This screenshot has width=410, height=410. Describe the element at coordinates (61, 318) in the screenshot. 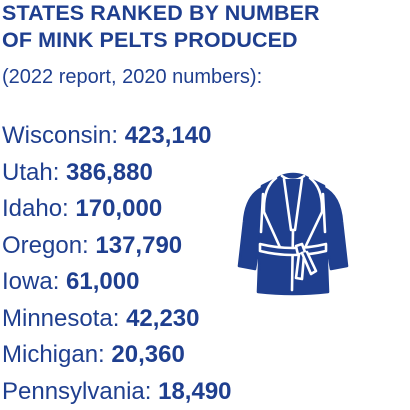

I see `state-name: Minnesota:` at that location.